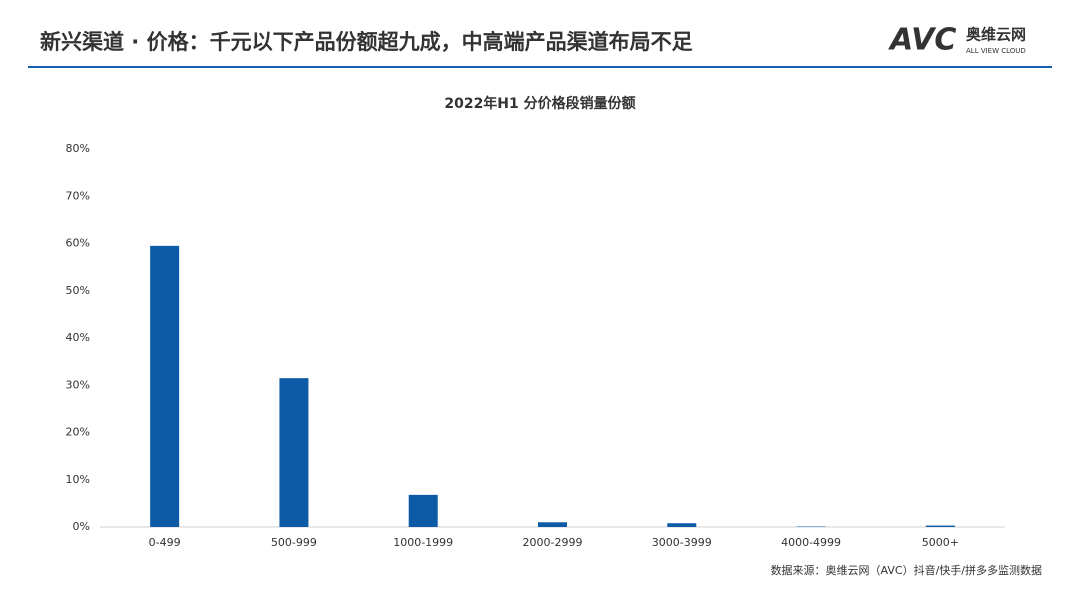  What do you see at coordinates (811, 542) in the screenshot?
I see `x-tick-label: 4000-4999` at bounding box center [811, 542].